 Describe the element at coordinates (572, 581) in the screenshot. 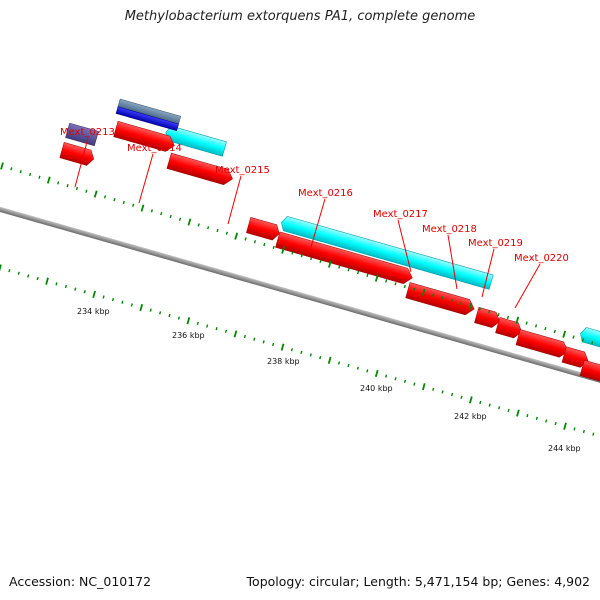

I see `genes-value: 4,902` at that location.